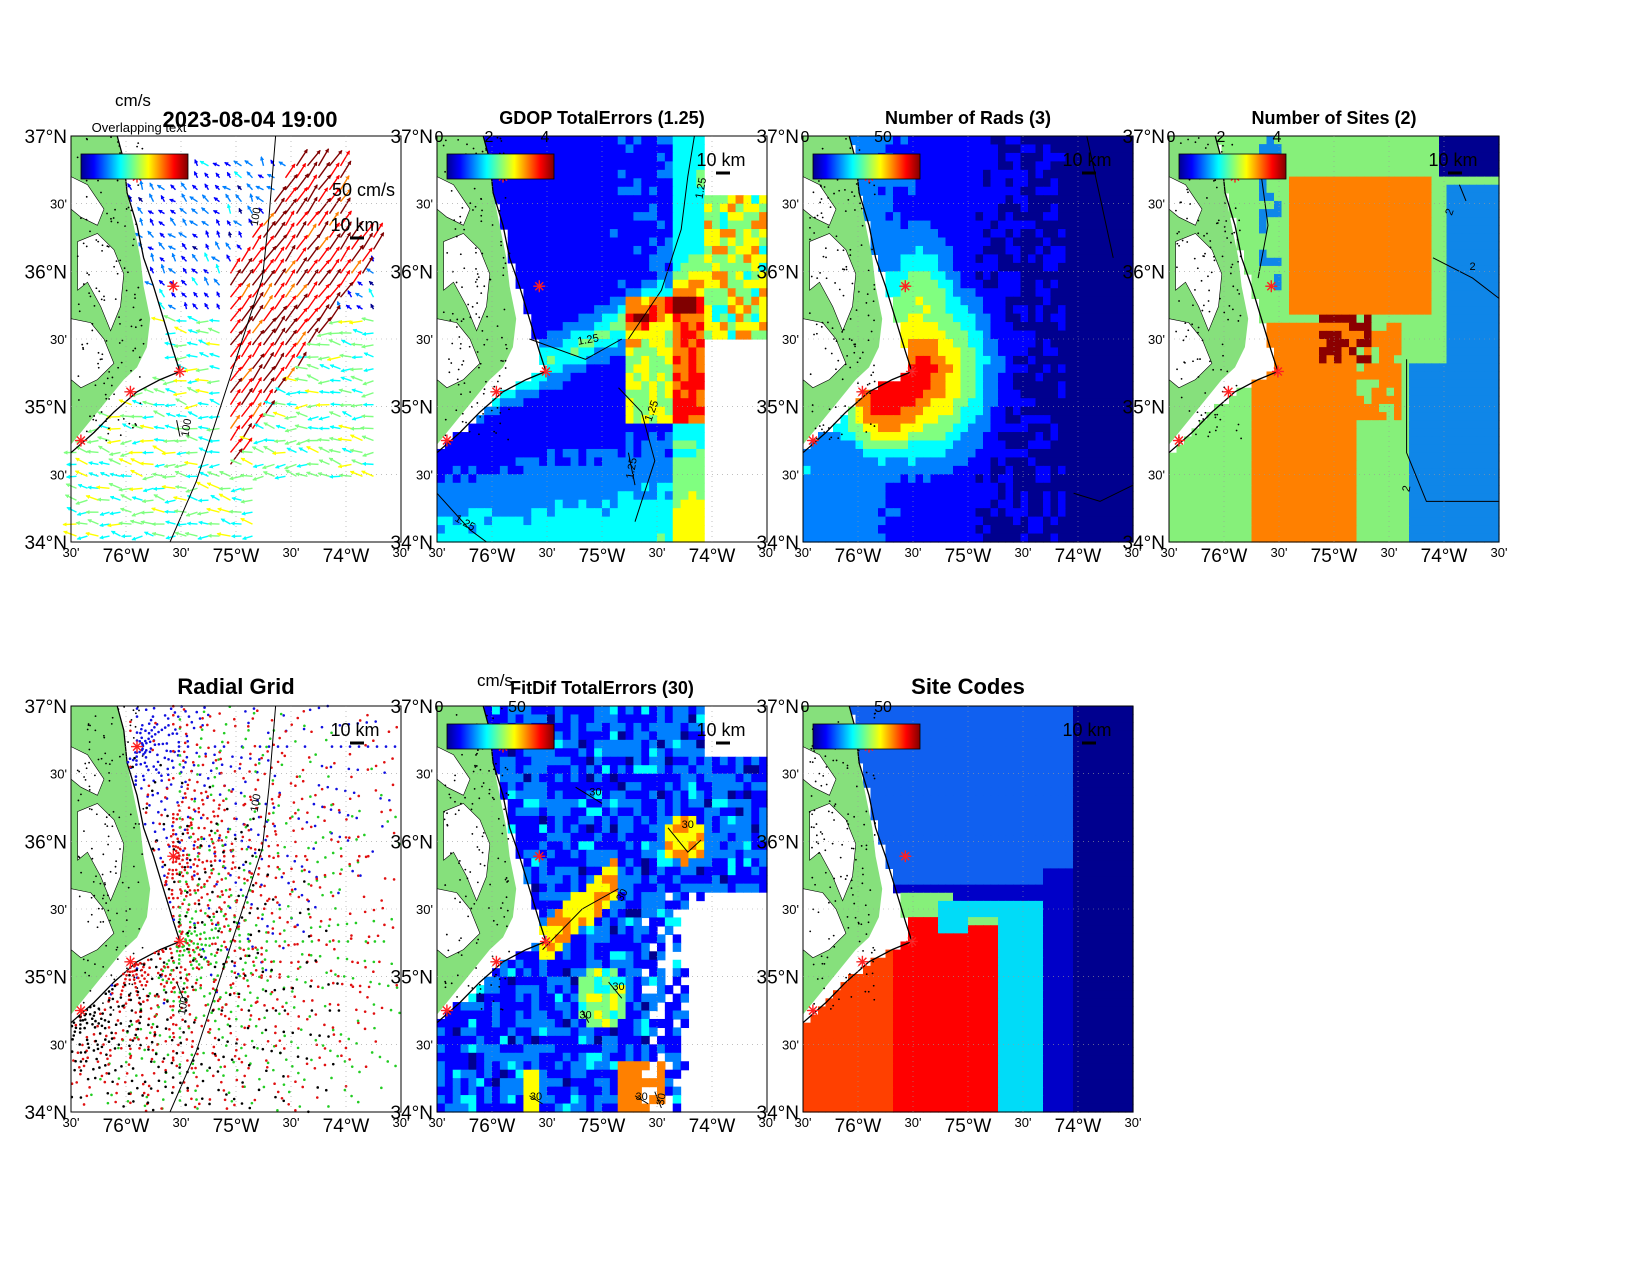 The image size is (1650, 1275). What do you see at coordinates (235, 686) in the screenshot?
I see `panel-title: Radial Grid` at bounding box center [235, 686].